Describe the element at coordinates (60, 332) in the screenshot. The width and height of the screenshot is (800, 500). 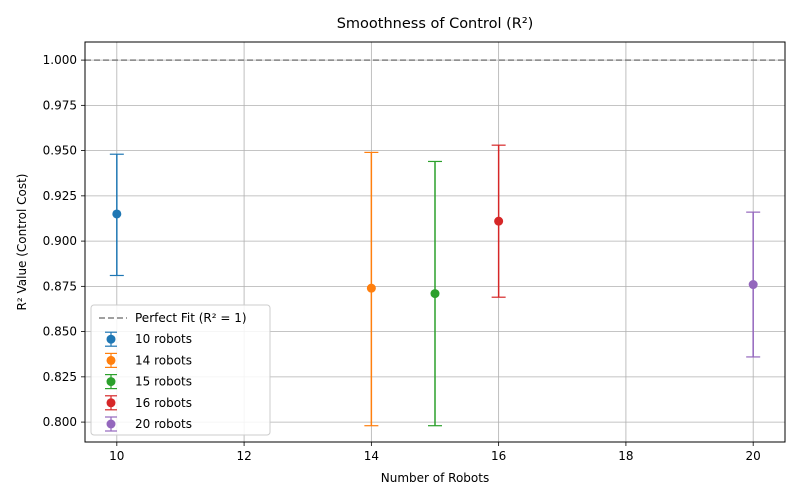
I see `y-tick-label: 0.850` at that location.